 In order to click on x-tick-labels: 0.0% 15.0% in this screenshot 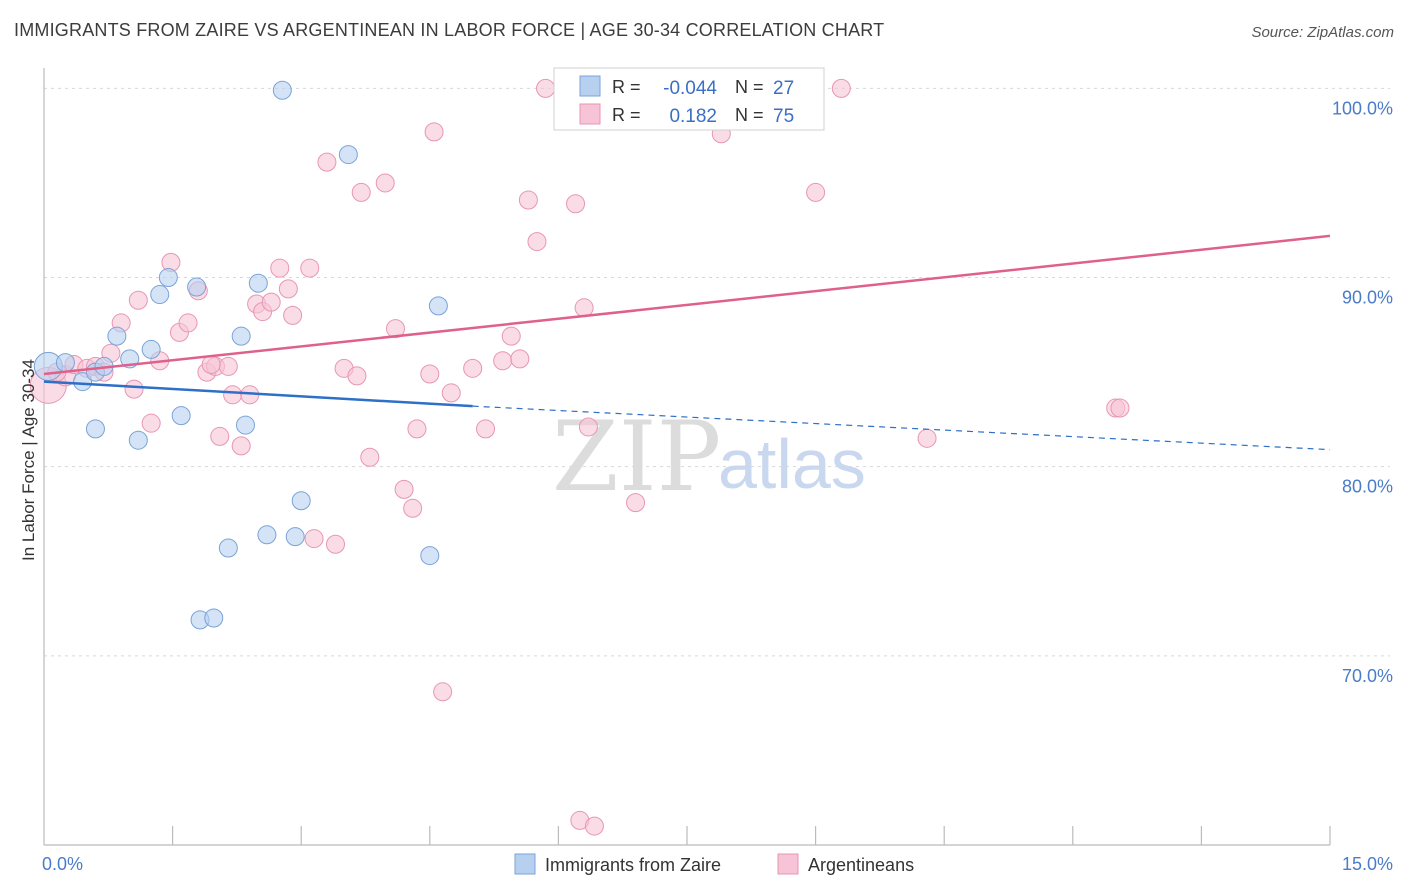, I will do `click(717, 864)`.